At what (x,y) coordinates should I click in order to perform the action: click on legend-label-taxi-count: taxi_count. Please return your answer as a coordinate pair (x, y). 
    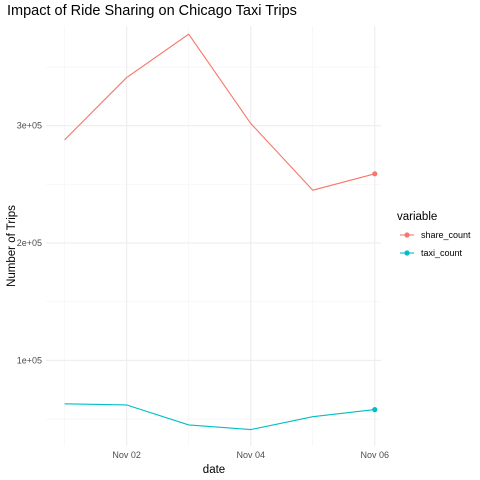
    Looking at the image, I should click on (442, 253).